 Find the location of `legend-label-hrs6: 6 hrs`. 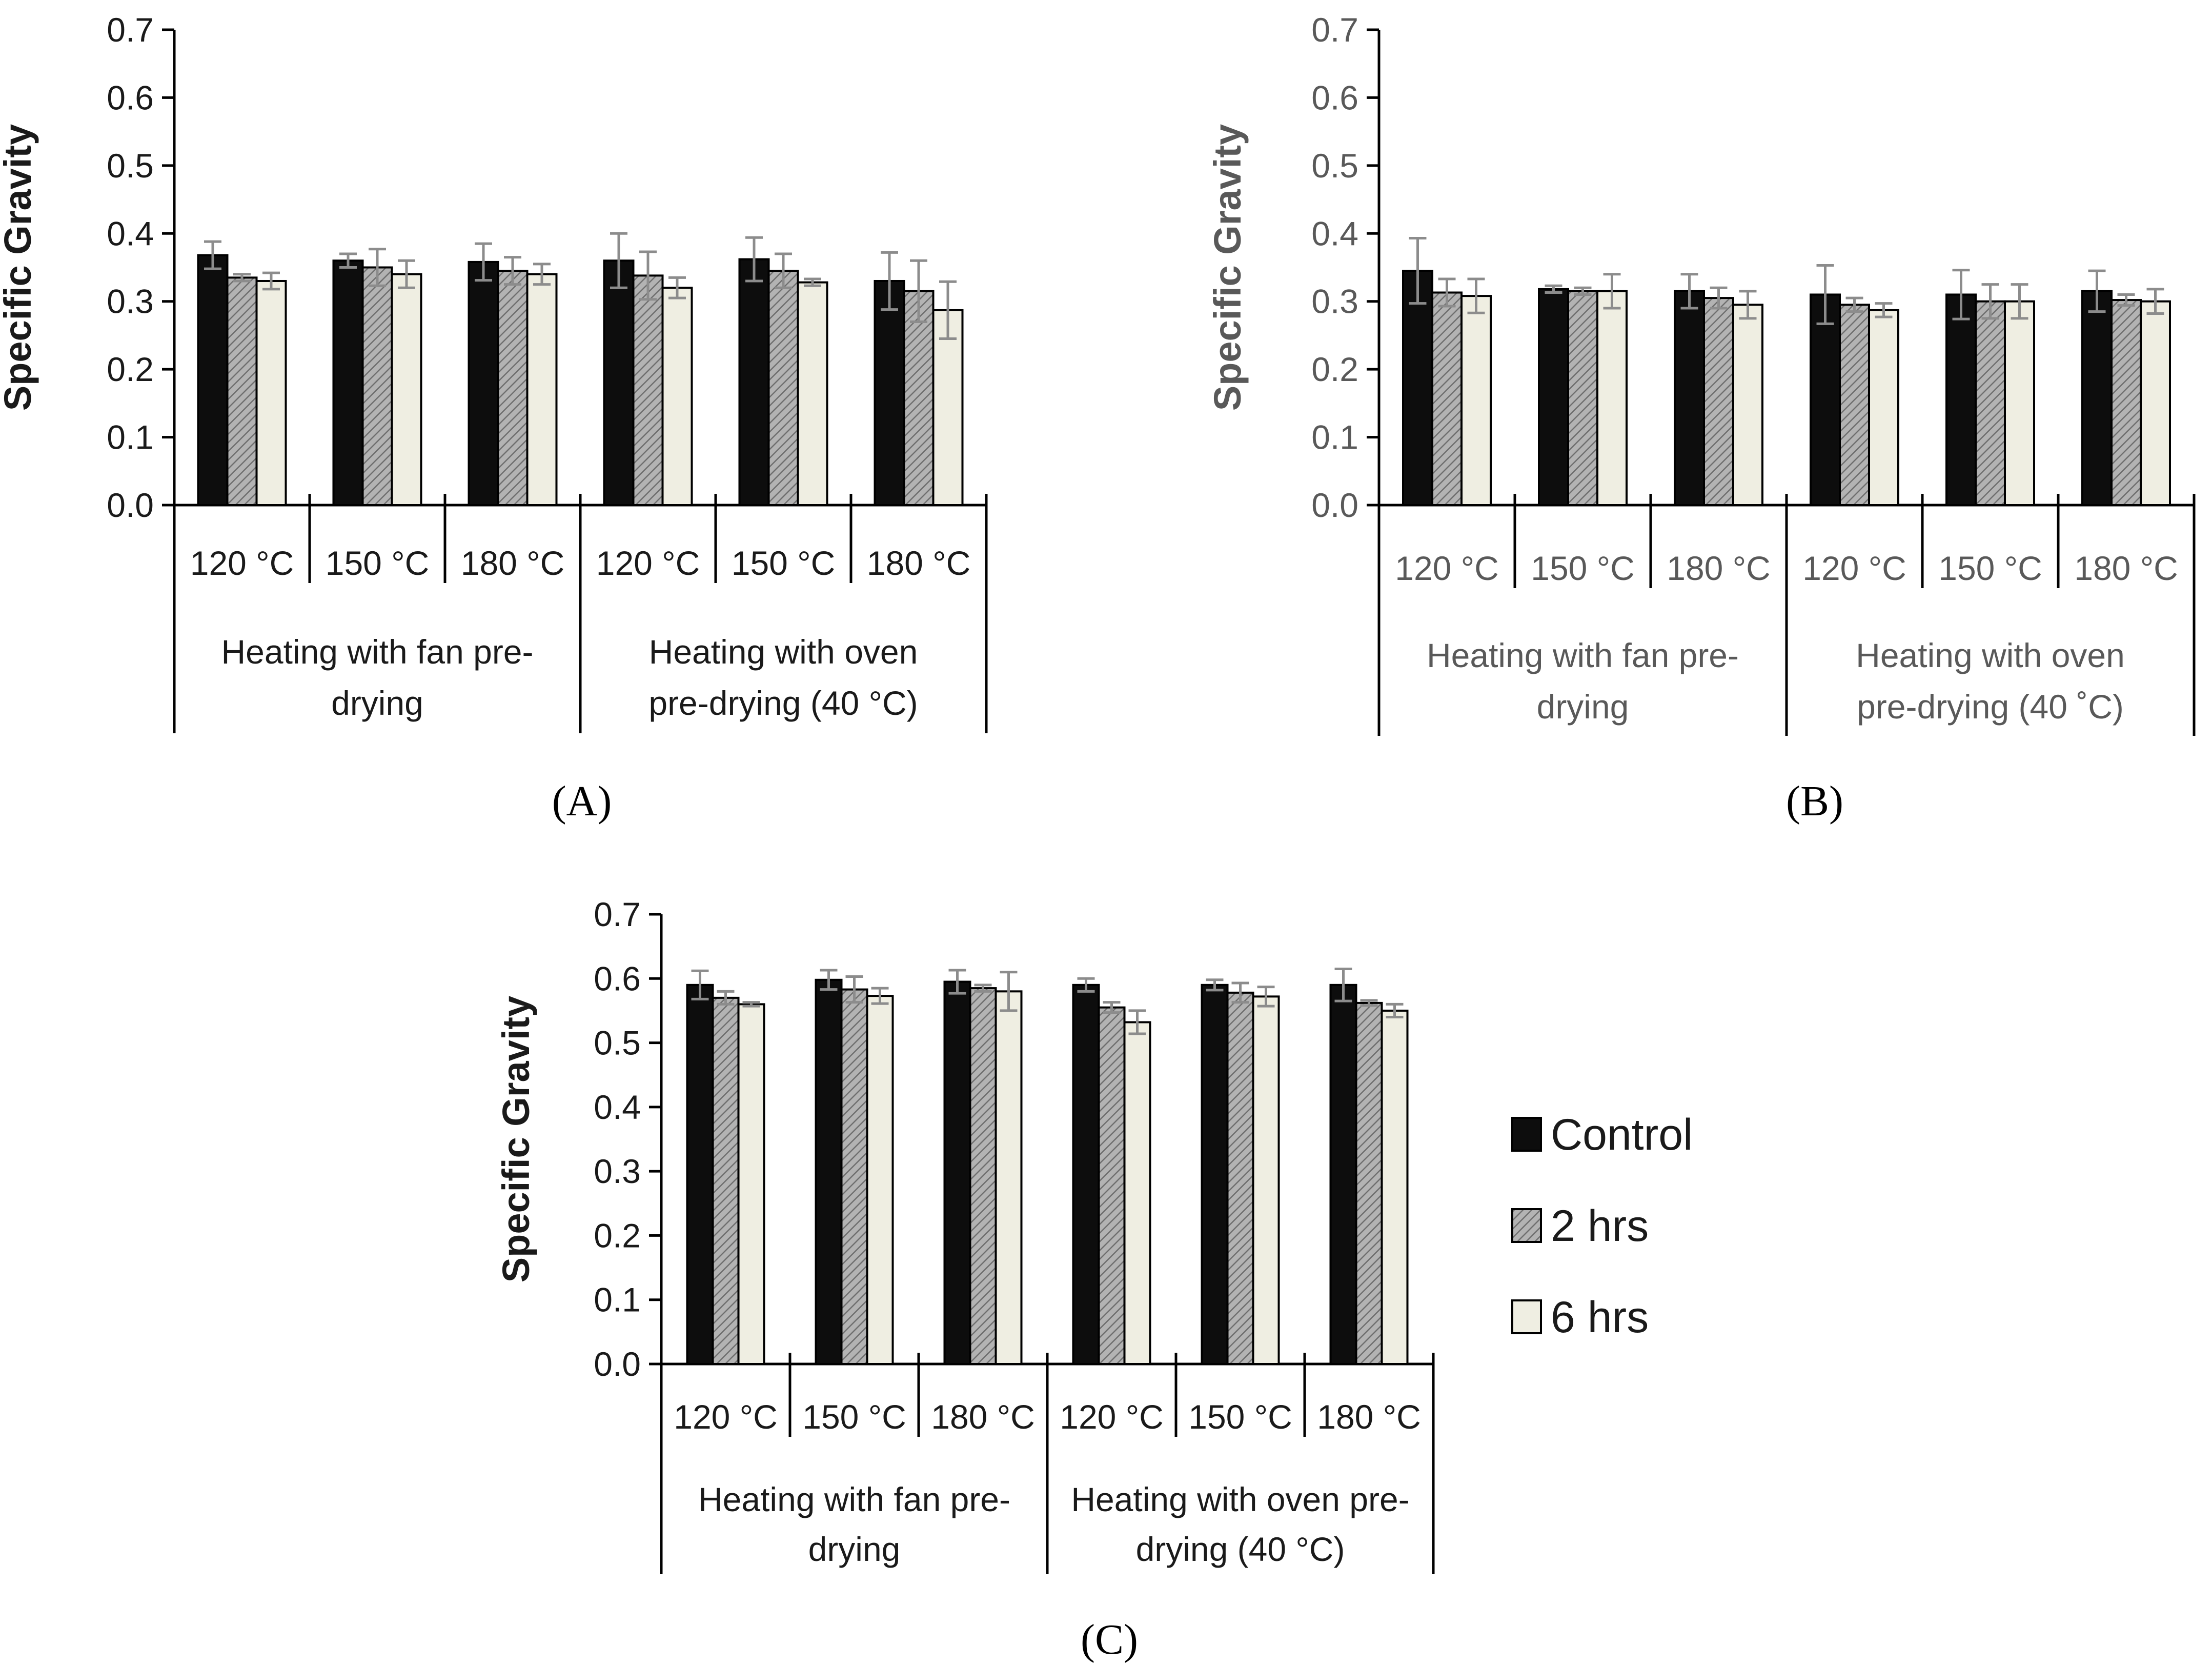

legend-label-hrs6: 6 hrs is located at coordinates (1600, 1317).